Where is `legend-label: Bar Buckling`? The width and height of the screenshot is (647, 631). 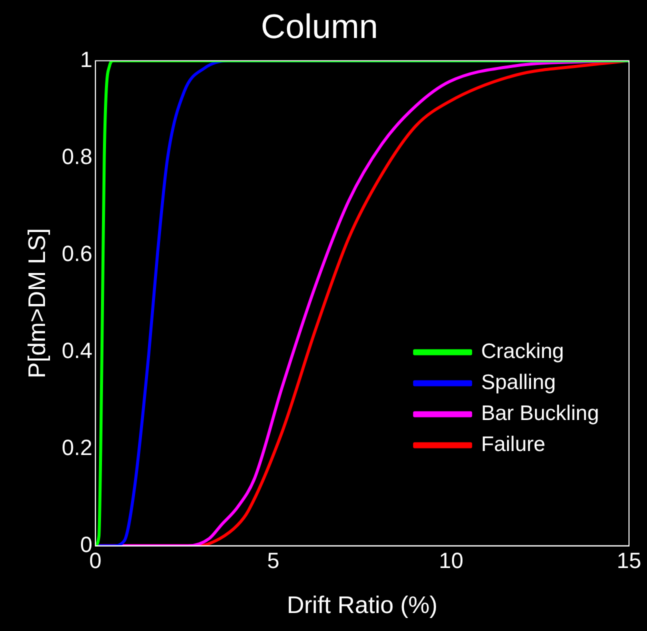
legend-label: Bar Buckling is located at coordinates (540, 414).